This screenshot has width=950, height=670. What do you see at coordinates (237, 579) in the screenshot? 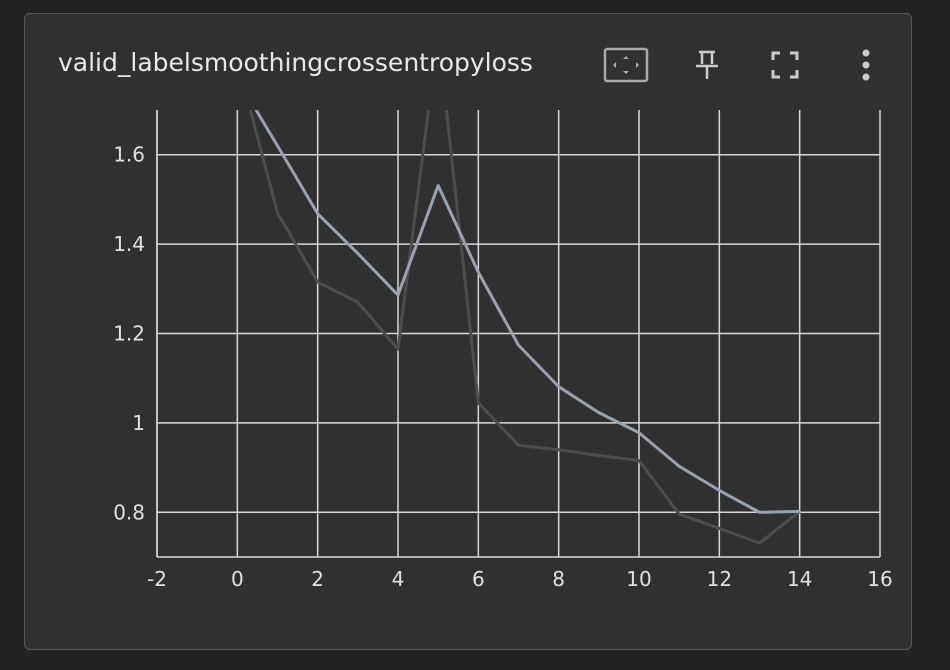
I see `x-tick-label: 0` at bounding box center [237, 579].